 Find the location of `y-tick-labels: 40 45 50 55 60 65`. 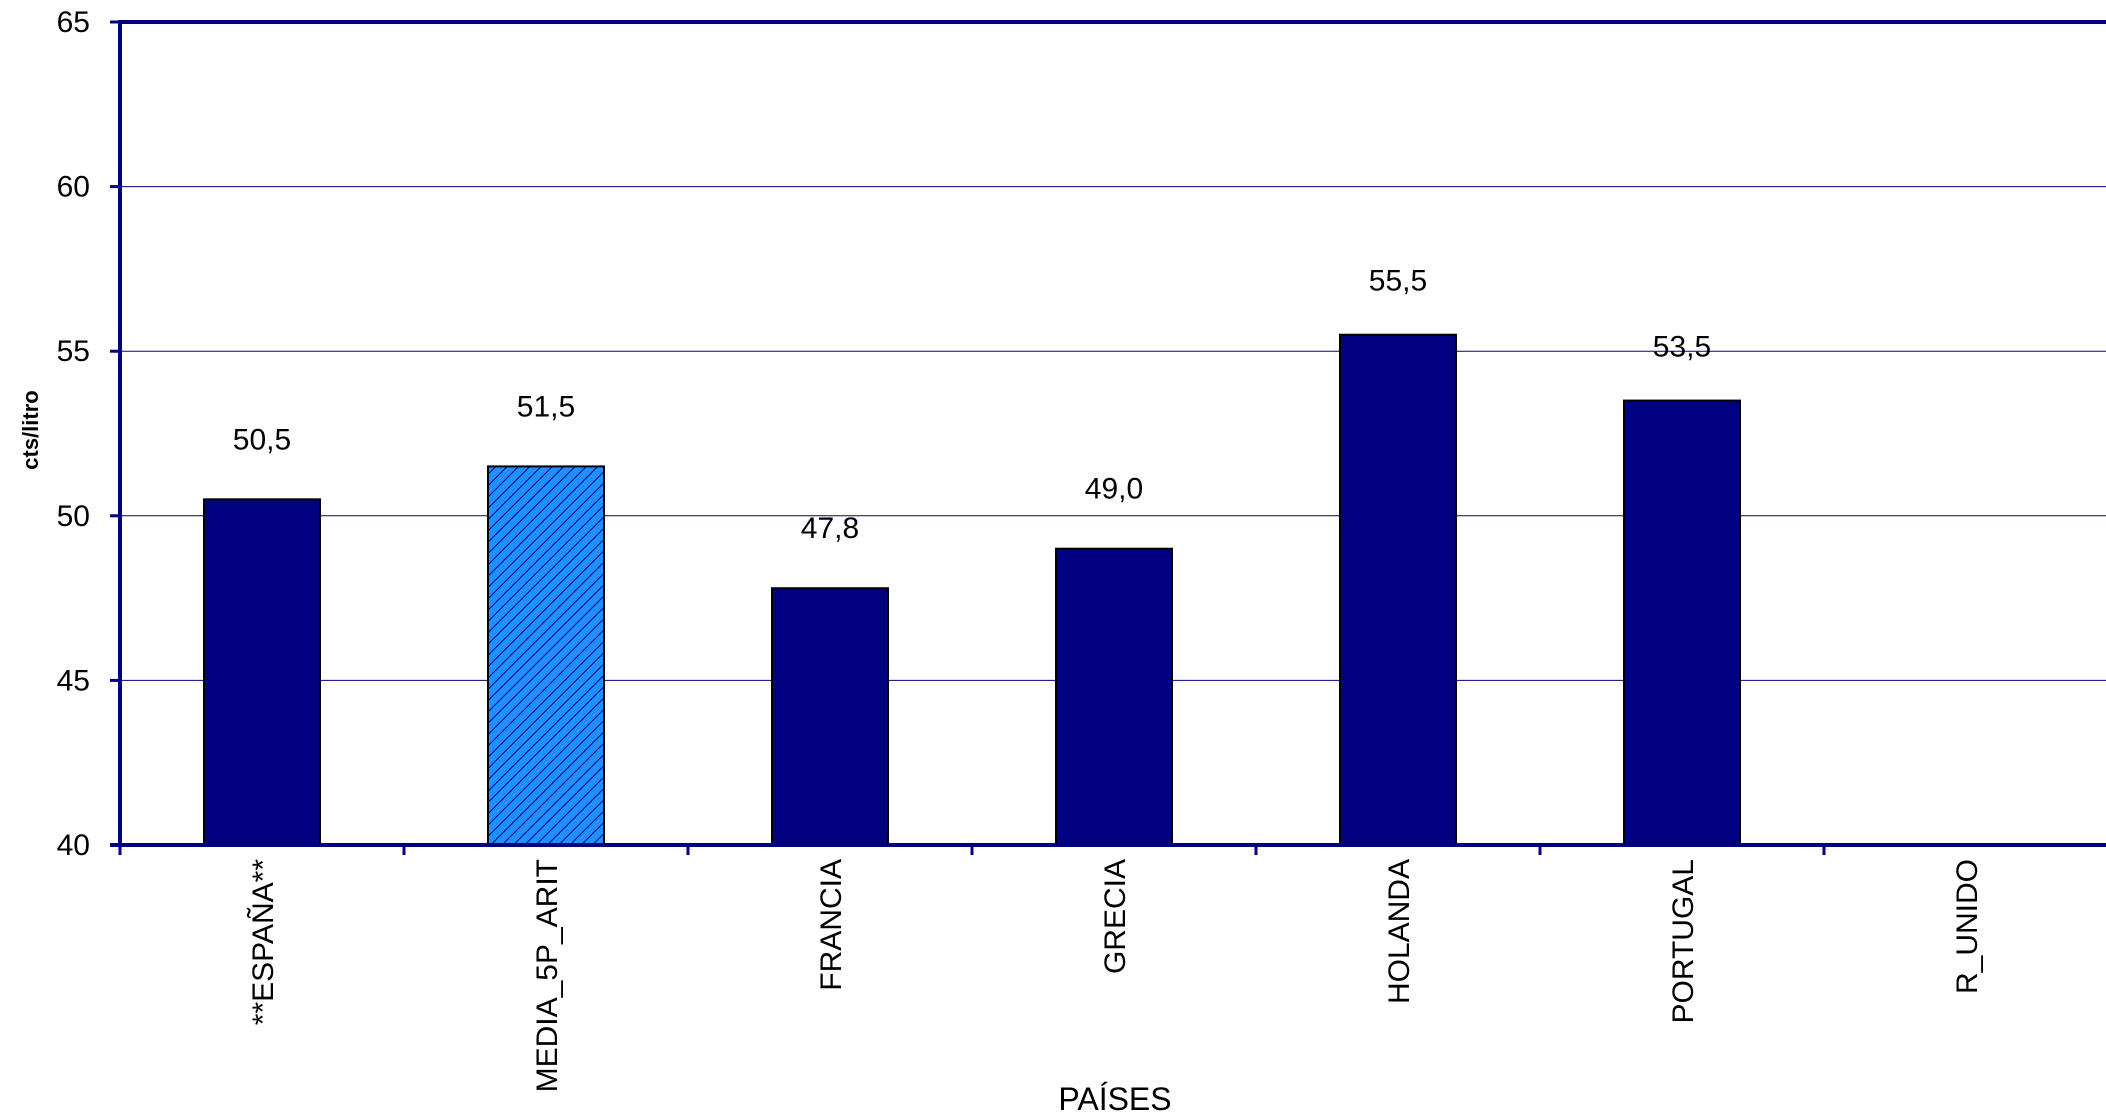

y-tick-labels: 40 45 50 55 60 65 is located at coordinates (73, 434).